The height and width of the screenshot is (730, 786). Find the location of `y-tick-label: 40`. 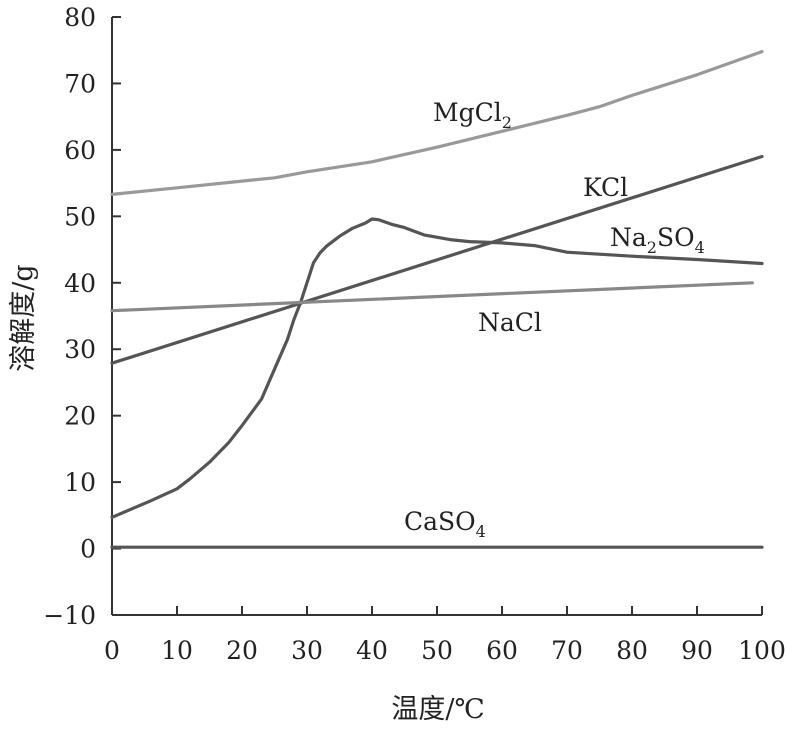

y-tick-label: 40 is located at coordinates (80, 283).